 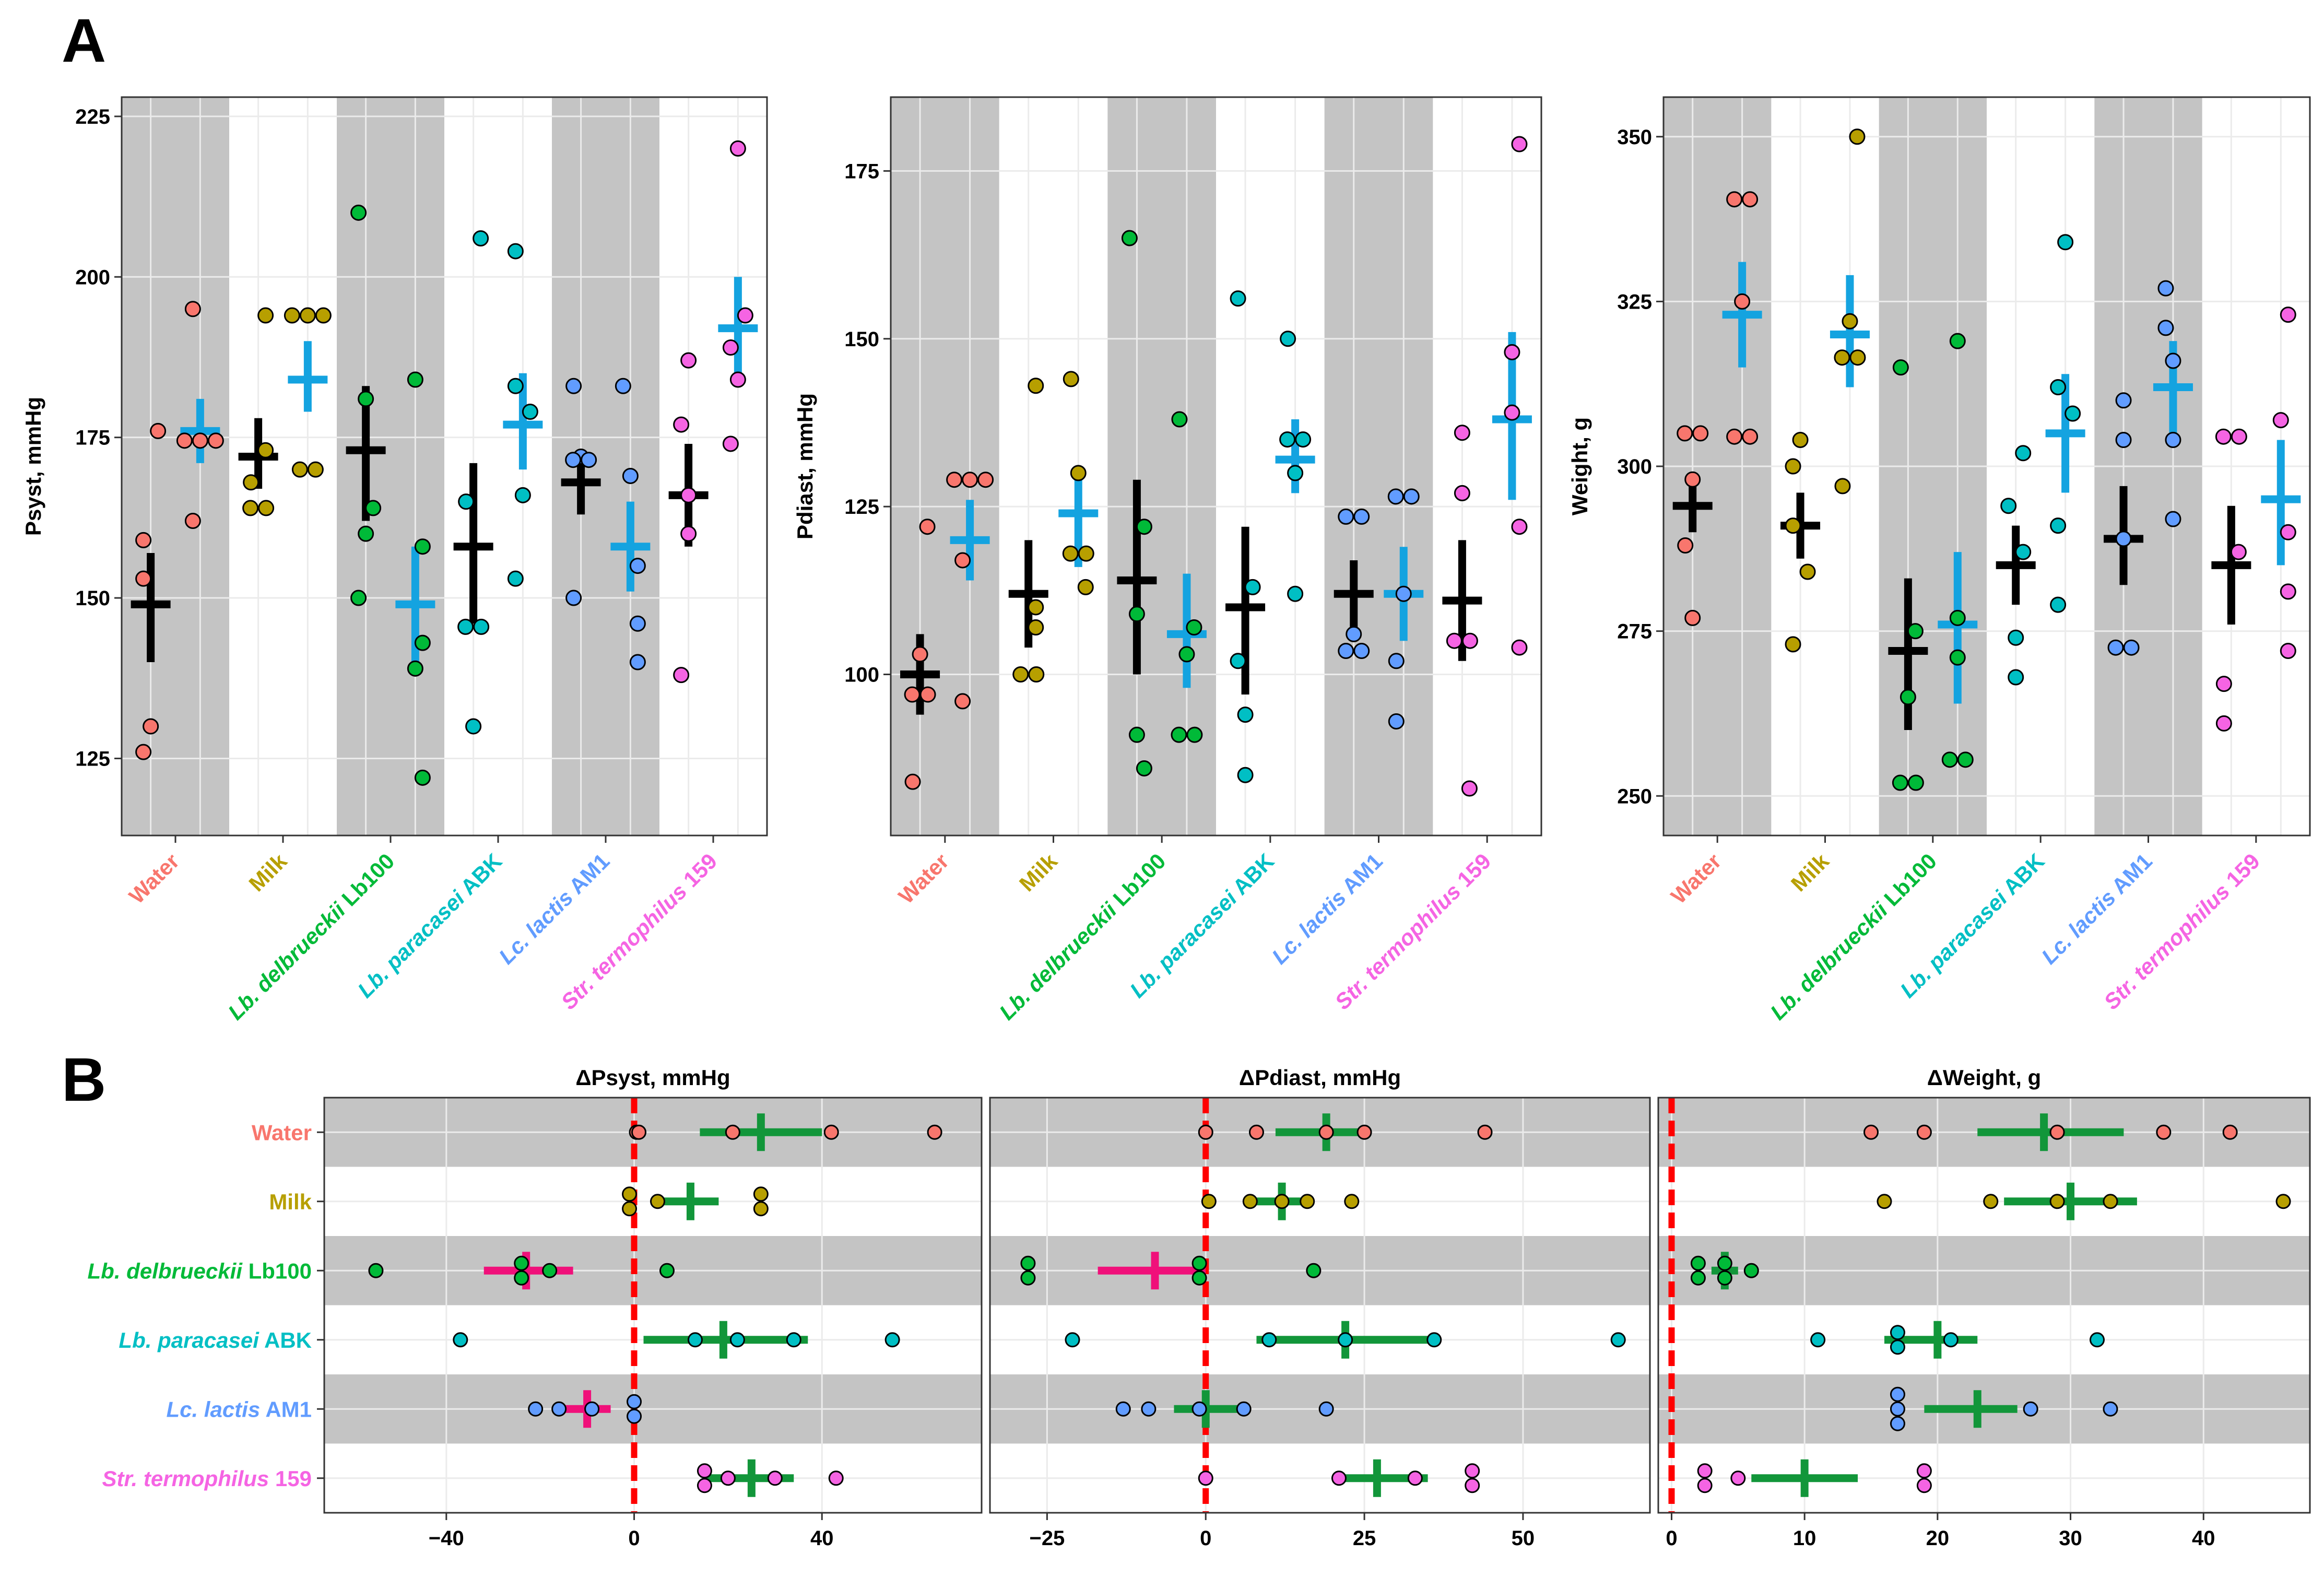 What do you see at coordinates (1320, 1305) in the screenshot?
I see `panel-b2-frame` at bounding box center [1320, 1305].